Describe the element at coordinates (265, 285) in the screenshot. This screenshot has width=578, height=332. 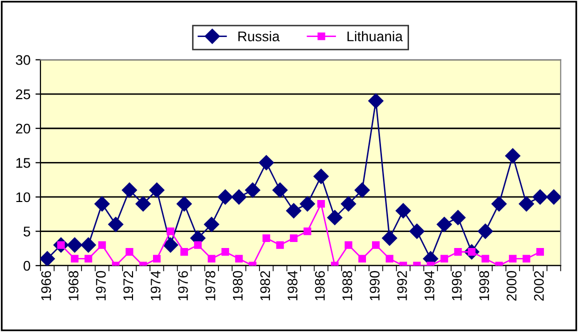
I see `x-tick-label: 1982` at that location.